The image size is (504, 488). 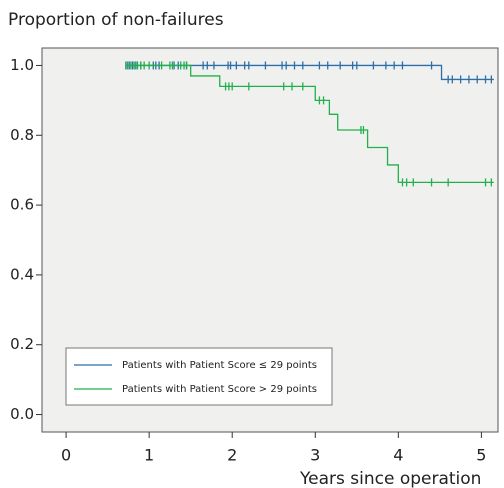 I want to click on x-tick-label: 2, so click(x=232, y=455).